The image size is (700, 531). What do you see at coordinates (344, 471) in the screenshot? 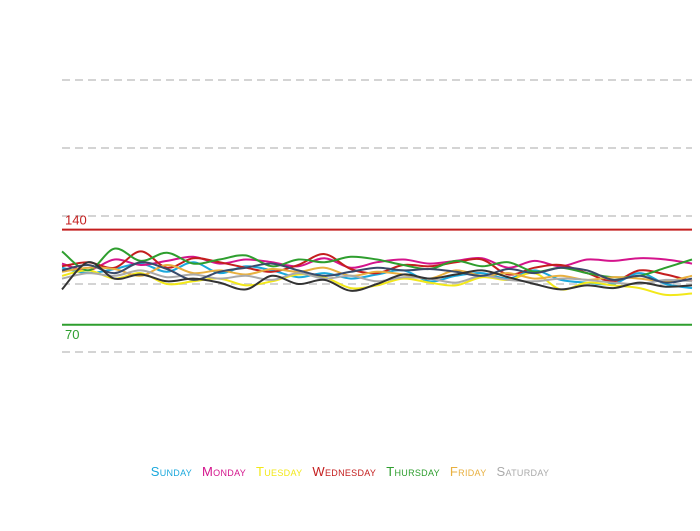
I see `legend-item-wednesday: Wednesday` at bounding box center [344, 471].